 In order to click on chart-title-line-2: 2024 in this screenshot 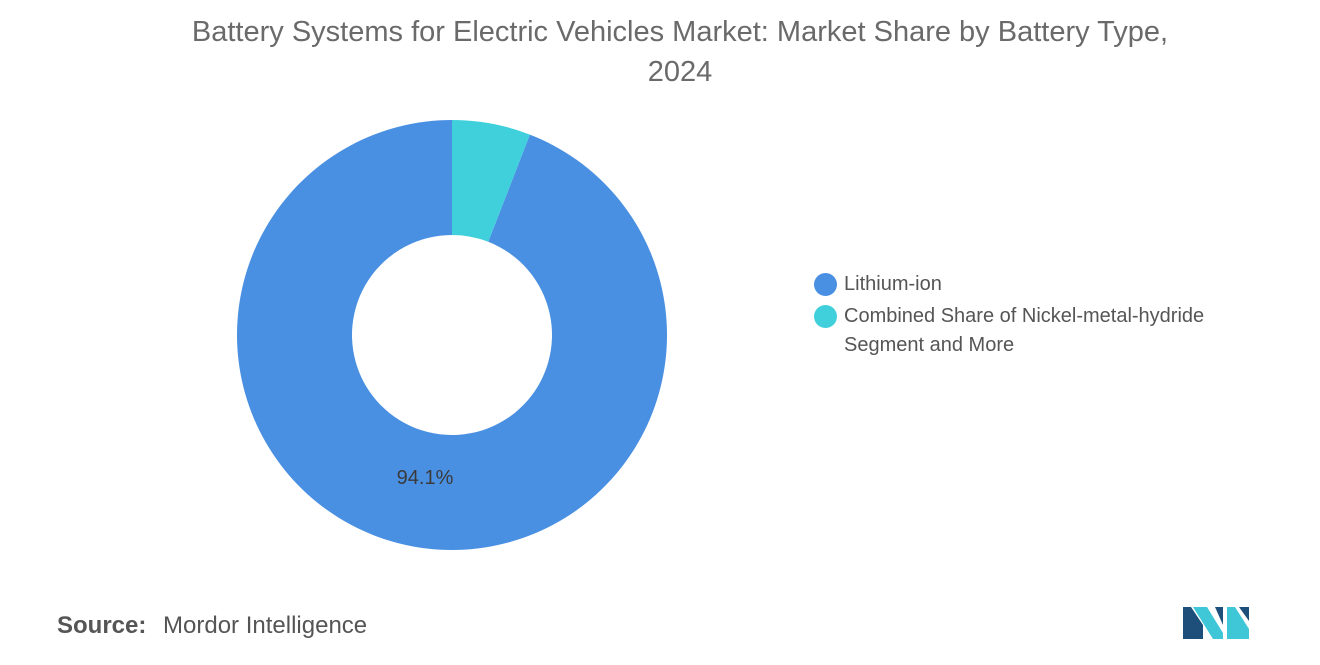, I will do `click(680, 72)`.